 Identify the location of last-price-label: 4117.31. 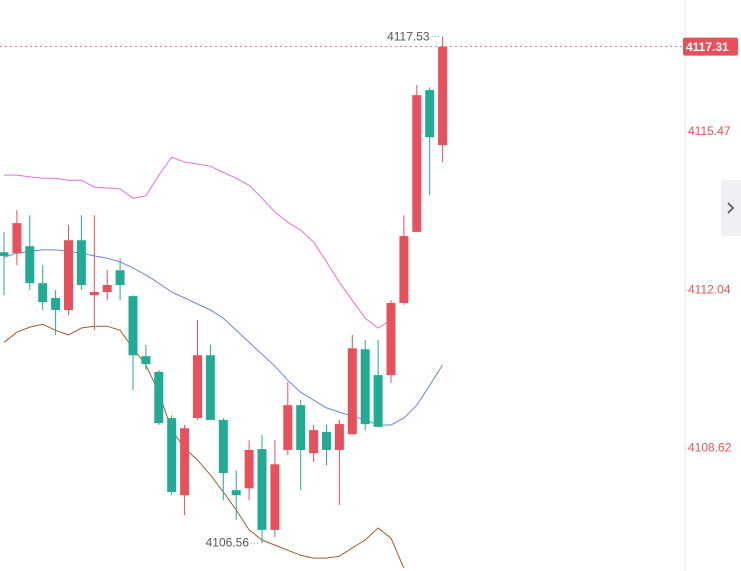
(707, 47).